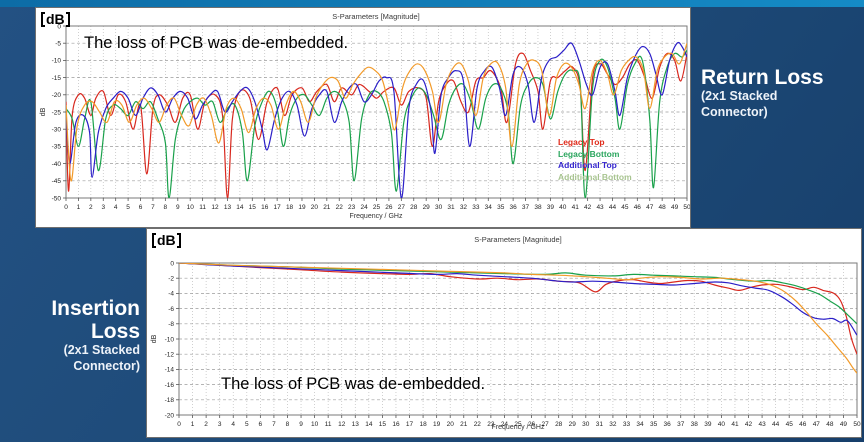  Describe the element at coordinates (57, 95) in the screenshot. I see `svg-text: -20` at that location.